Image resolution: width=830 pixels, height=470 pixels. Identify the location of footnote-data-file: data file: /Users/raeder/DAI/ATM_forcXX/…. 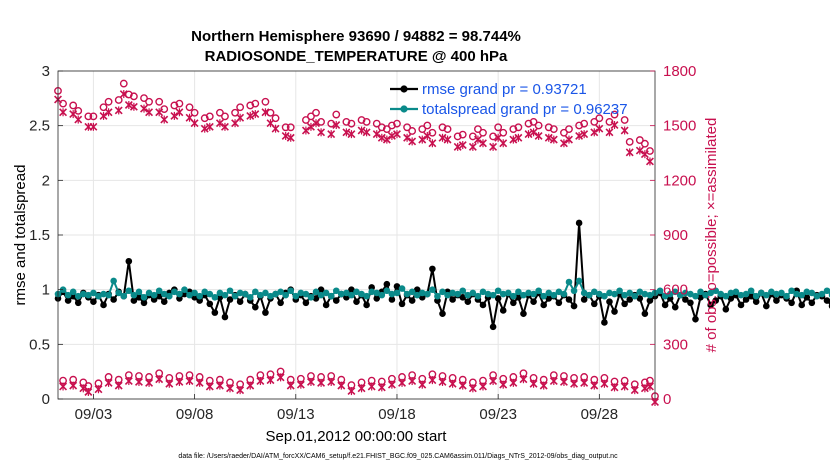
(398, 456).